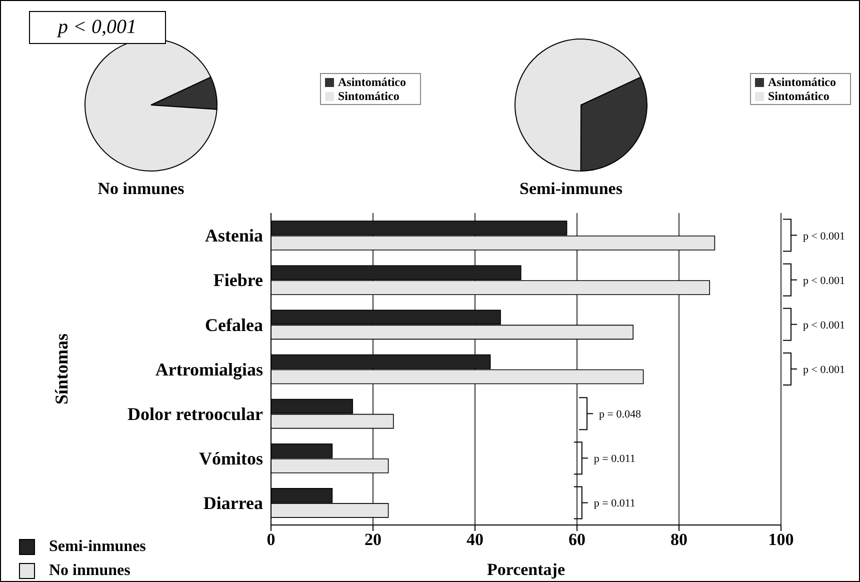 This screenshot has width=860, height=582. Describe the element at coordinates (97, 27) in the screenshot. I see `text: p < 0,001` at that location.